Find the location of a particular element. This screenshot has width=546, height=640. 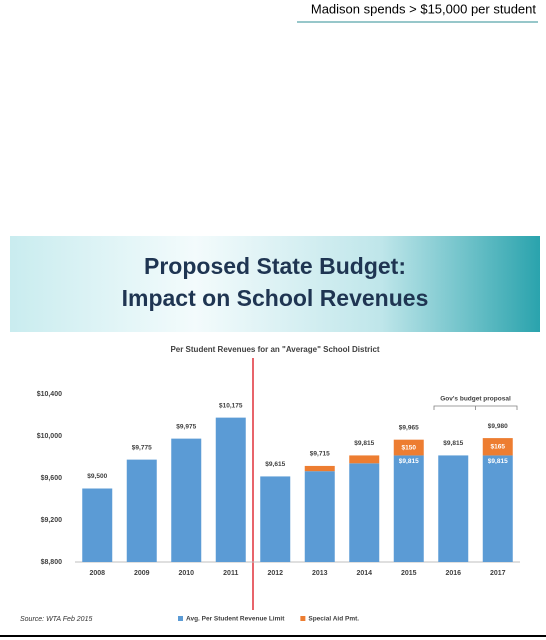

annotation: Gov's budget proposal is located at coordinates (475, 399).